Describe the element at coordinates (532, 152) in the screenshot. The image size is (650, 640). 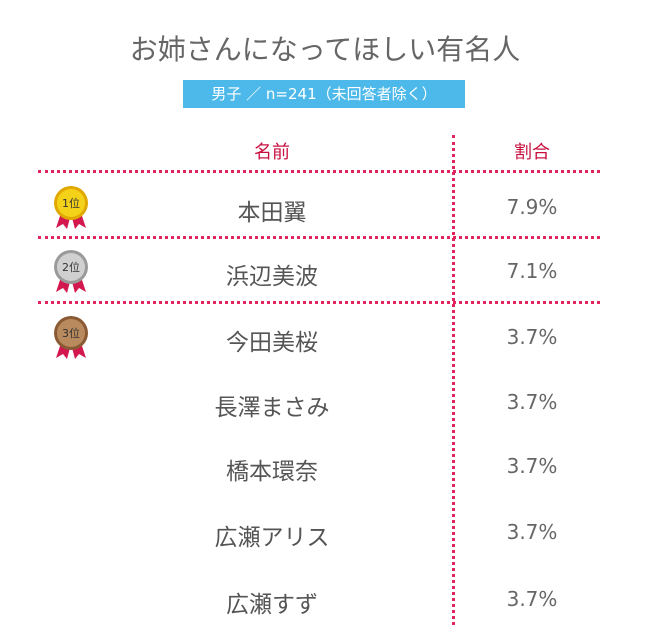
I see `column-header: 割合` at that location.